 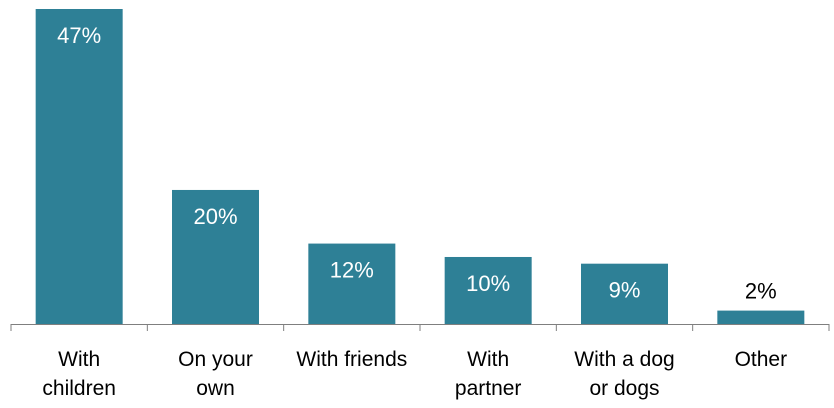 What do you see at coordinates (624, 359) in the screenshot?
I see `category-label-line: With a dog` at bounding box center [624, 359].